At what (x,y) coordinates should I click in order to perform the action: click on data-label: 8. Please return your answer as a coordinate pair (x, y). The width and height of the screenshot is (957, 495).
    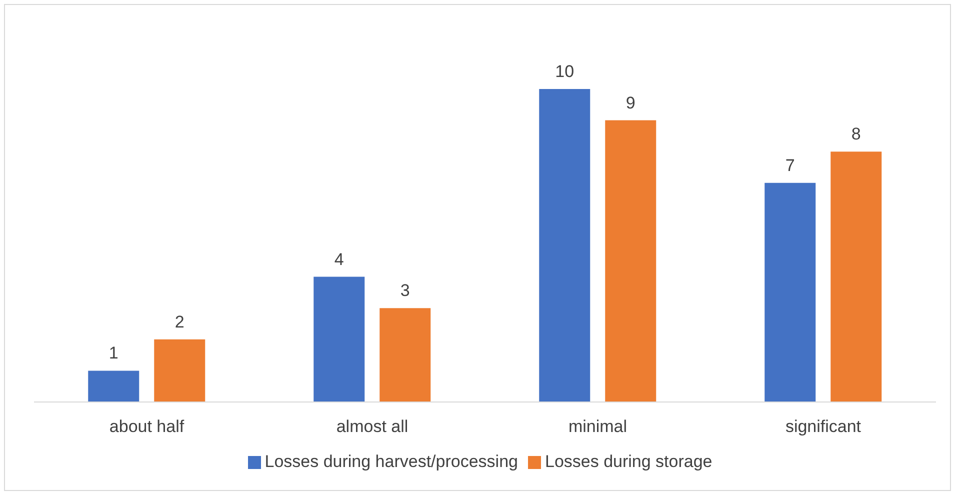
    Looking at the image, I should click on (856, 134).